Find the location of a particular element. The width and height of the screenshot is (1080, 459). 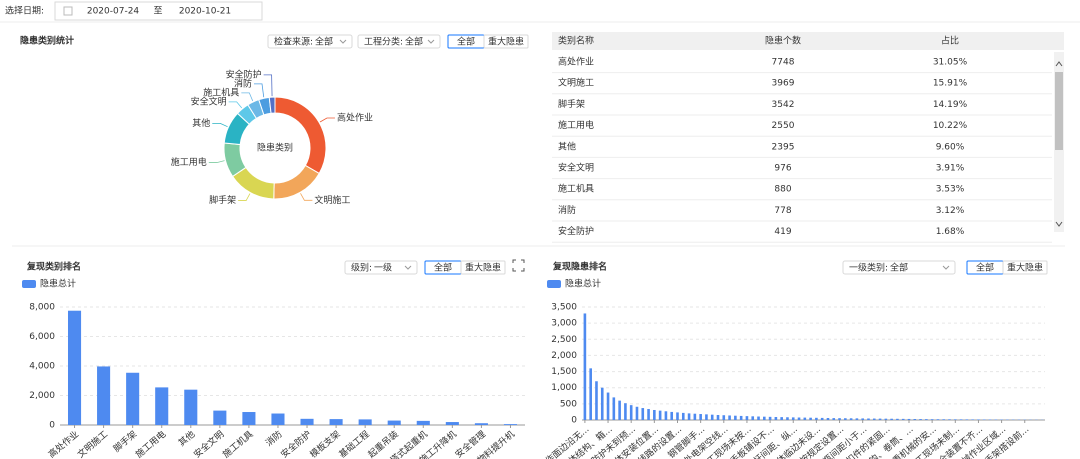

donut-label: 其他 is located at coordinates (201, 123).